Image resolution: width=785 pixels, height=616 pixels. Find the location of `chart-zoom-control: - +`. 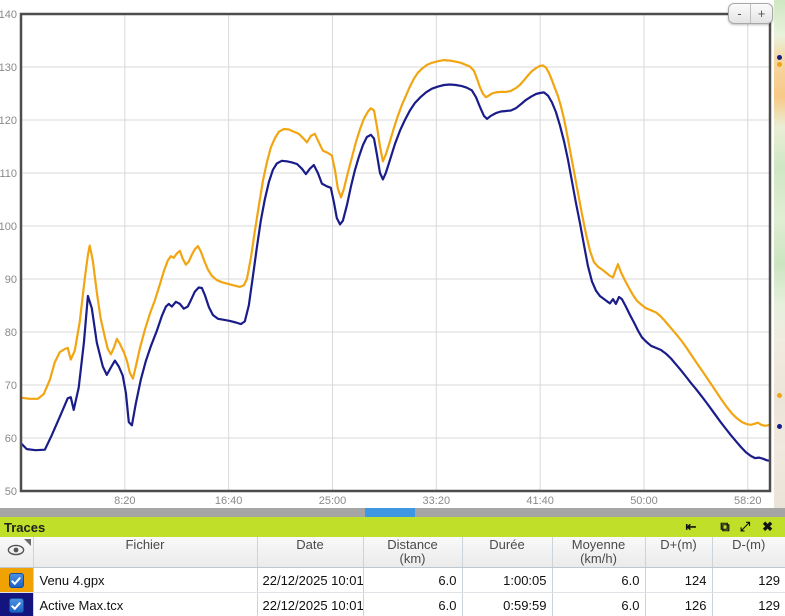

chart-zoom-control: - + is located at coordinates (750, 13).